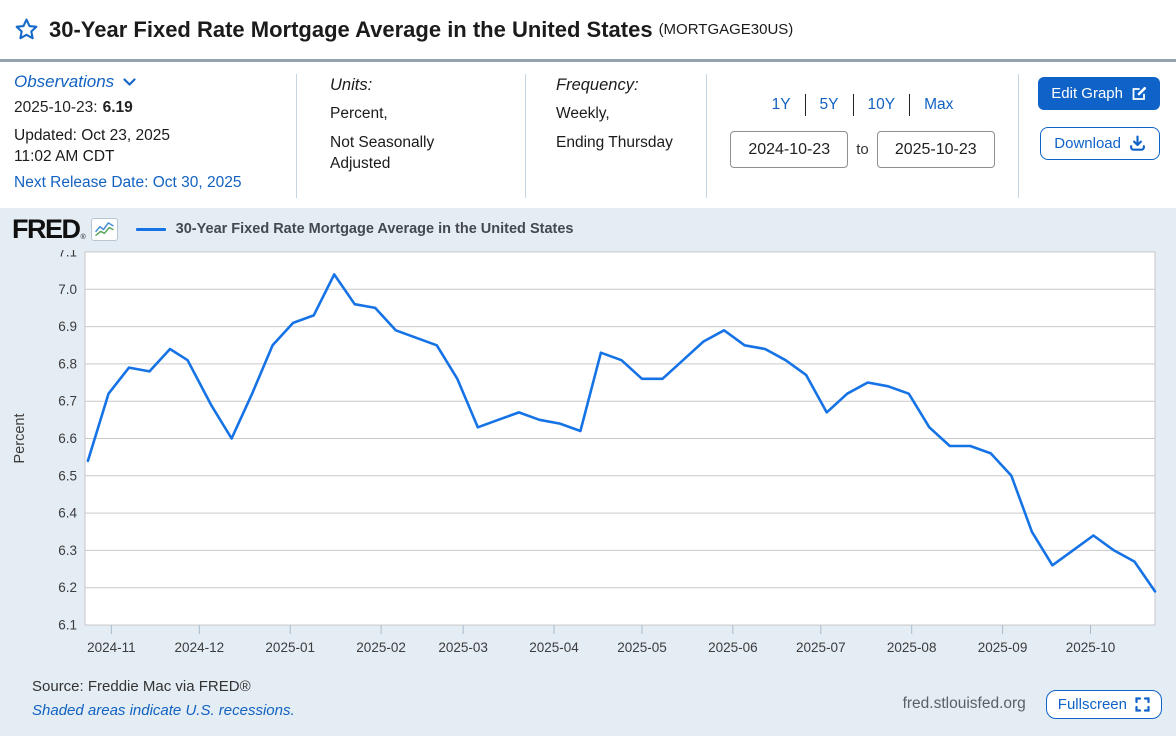 The image size is (1176, 736). Describe the element at coordinates (150, 229) in the screenshot. I see `legend-line-sample` at that location.